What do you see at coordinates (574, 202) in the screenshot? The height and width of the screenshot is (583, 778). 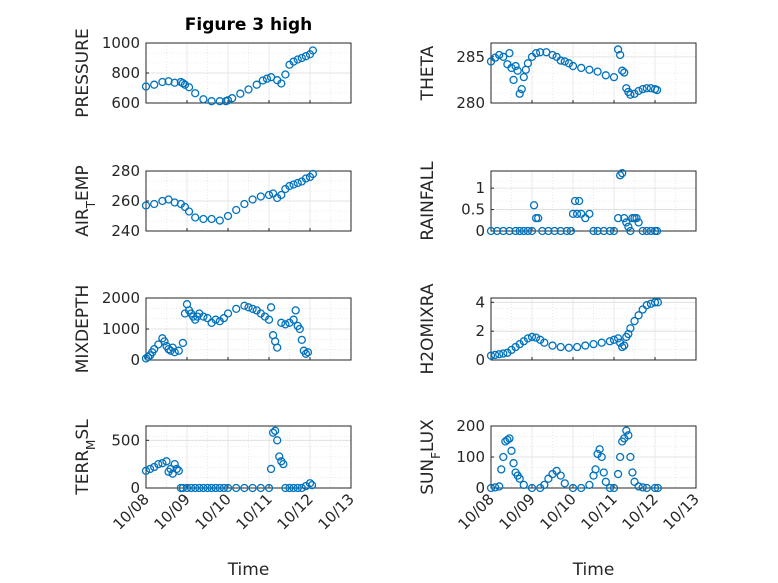 I see `series-rainfall` at bounding box center [574, 202].